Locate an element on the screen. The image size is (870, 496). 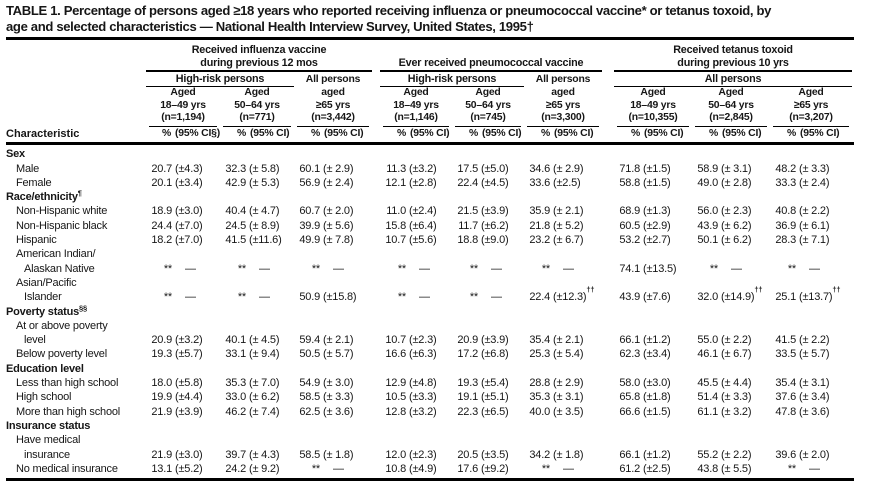
table-cell: 20.9 (±3.9) is located at coordinates (488, 340).